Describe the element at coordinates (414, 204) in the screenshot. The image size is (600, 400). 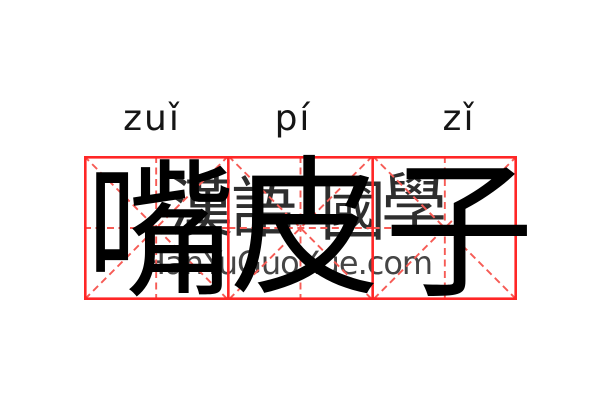
I see `watermark-cjk-char-4: 學` at that location.